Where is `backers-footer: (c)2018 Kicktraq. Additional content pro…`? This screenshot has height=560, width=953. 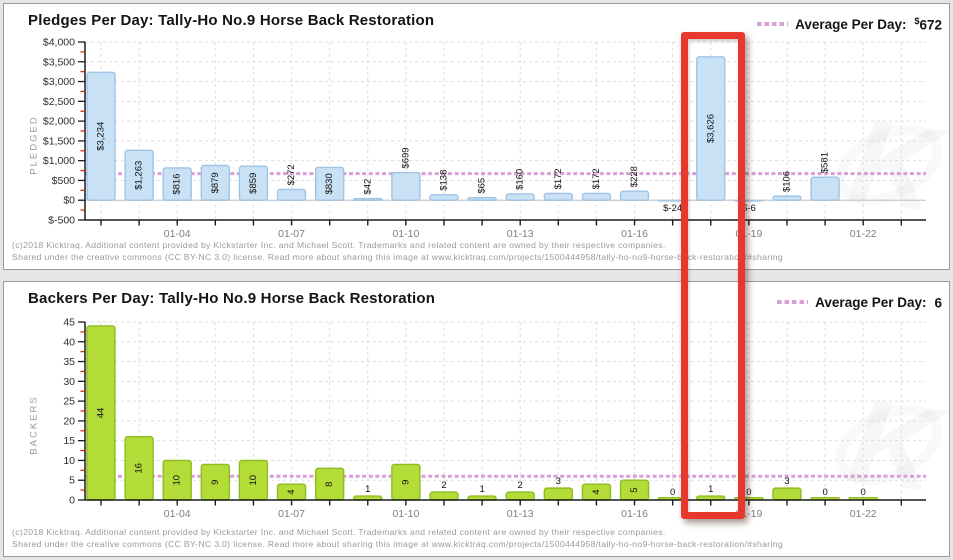
backers-footer: (c)2018 Kicktraq. Additional content pro… is located at coordinates (397, 538).